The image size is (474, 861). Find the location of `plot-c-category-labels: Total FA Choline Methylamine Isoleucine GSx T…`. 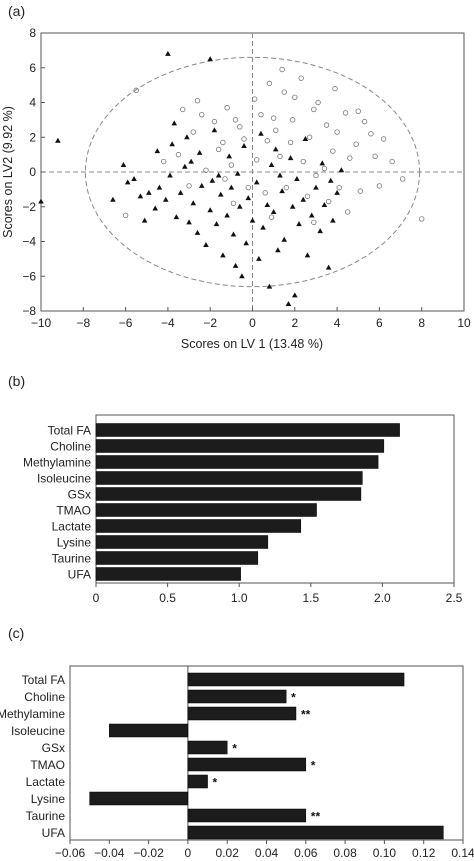

plot-c-category-labels: Total FA Choline Methylamine Isoleucine GSx T… is located at coordinates (32, 756).